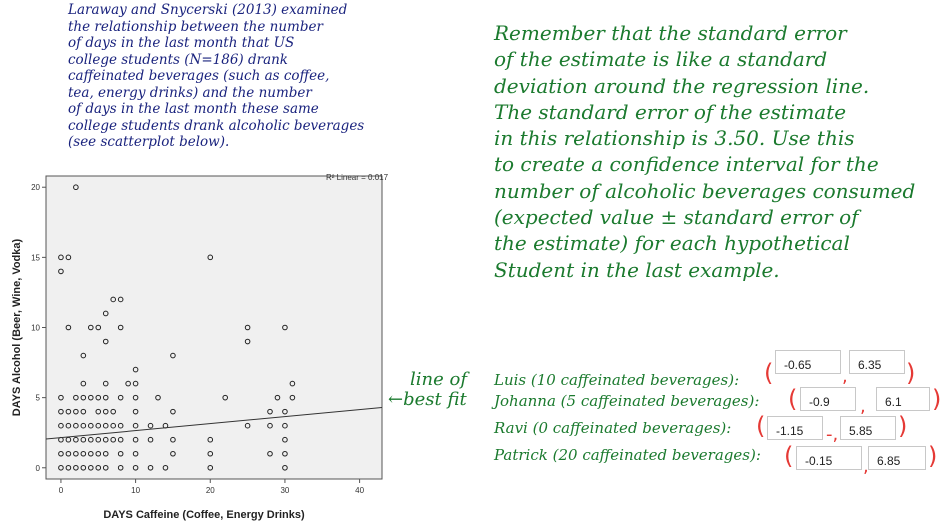 This screenshot has height=532, width=952. What do you see at coordinates (676, 217) in the screenshot?
I see `instruction-line: (expected value ± standard error of` at bounding box center [676, 217].